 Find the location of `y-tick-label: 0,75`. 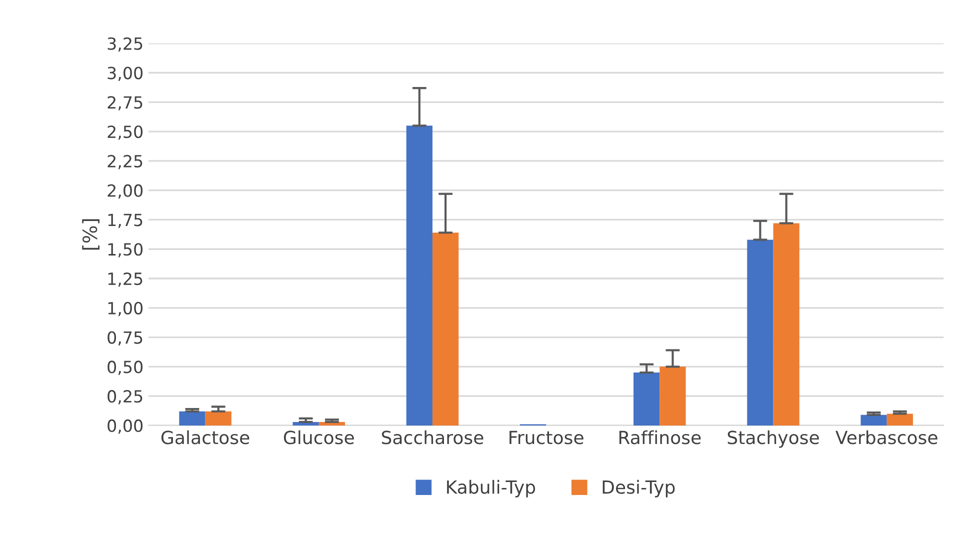

y-tick-label: 0,75 is located at coordinates (125, 338).